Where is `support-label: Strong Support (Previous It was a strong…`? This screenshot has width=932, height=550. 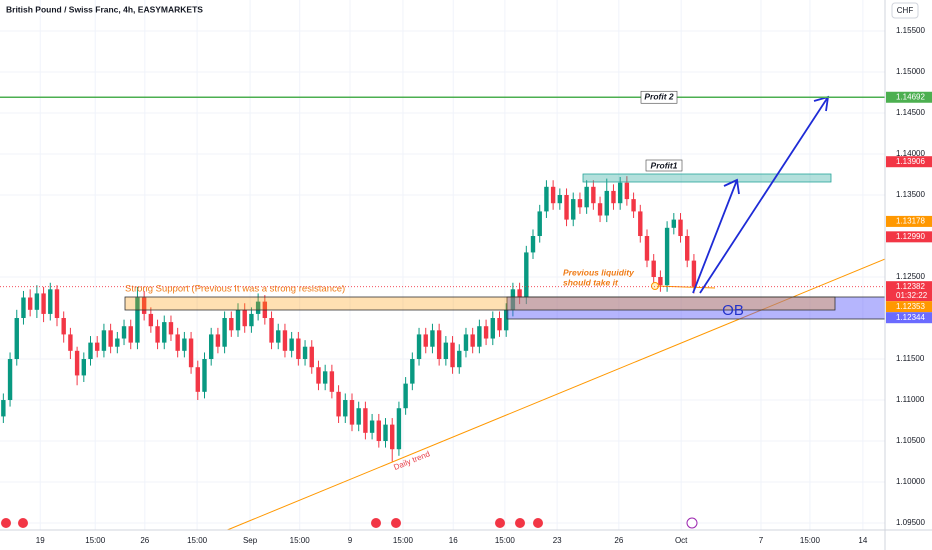 support-label: Strong Support (Previous It was a strong… is located at coordinates (235, 289).